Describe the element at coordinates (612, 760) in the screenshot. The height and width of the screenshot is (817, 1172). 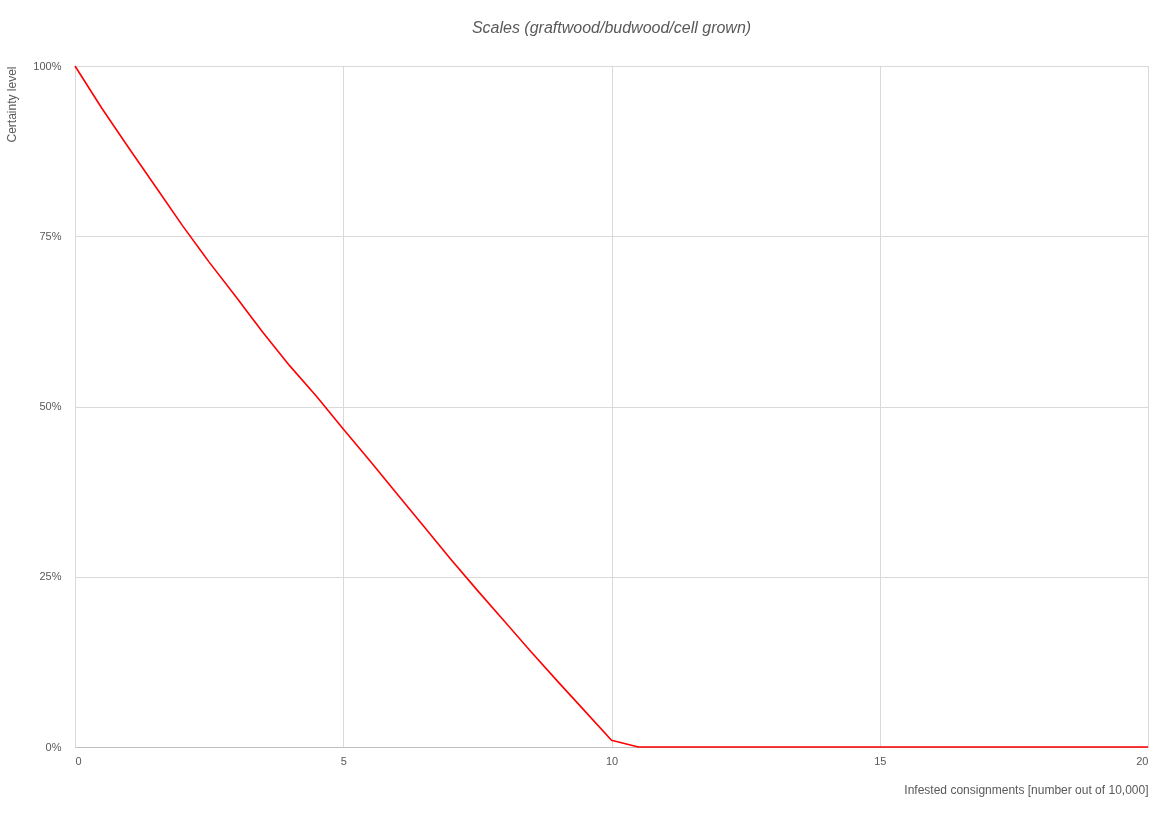
I see `x-tick-label: 10` at that location.